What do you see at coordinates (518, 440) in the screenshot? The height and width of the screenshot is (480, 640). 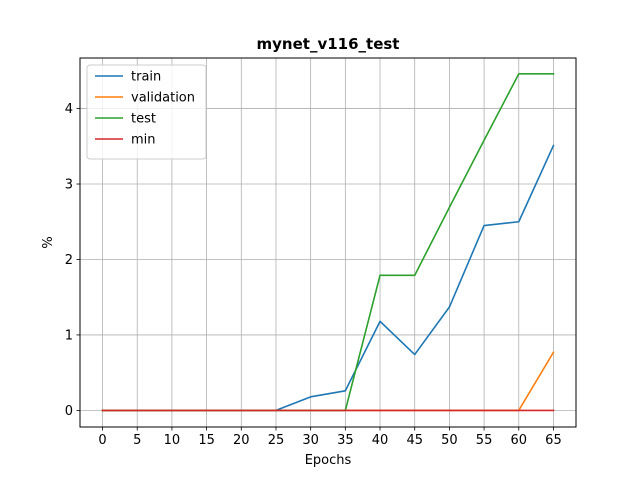 I see `x-tick-label: 60` at bounding box center [518, 440].